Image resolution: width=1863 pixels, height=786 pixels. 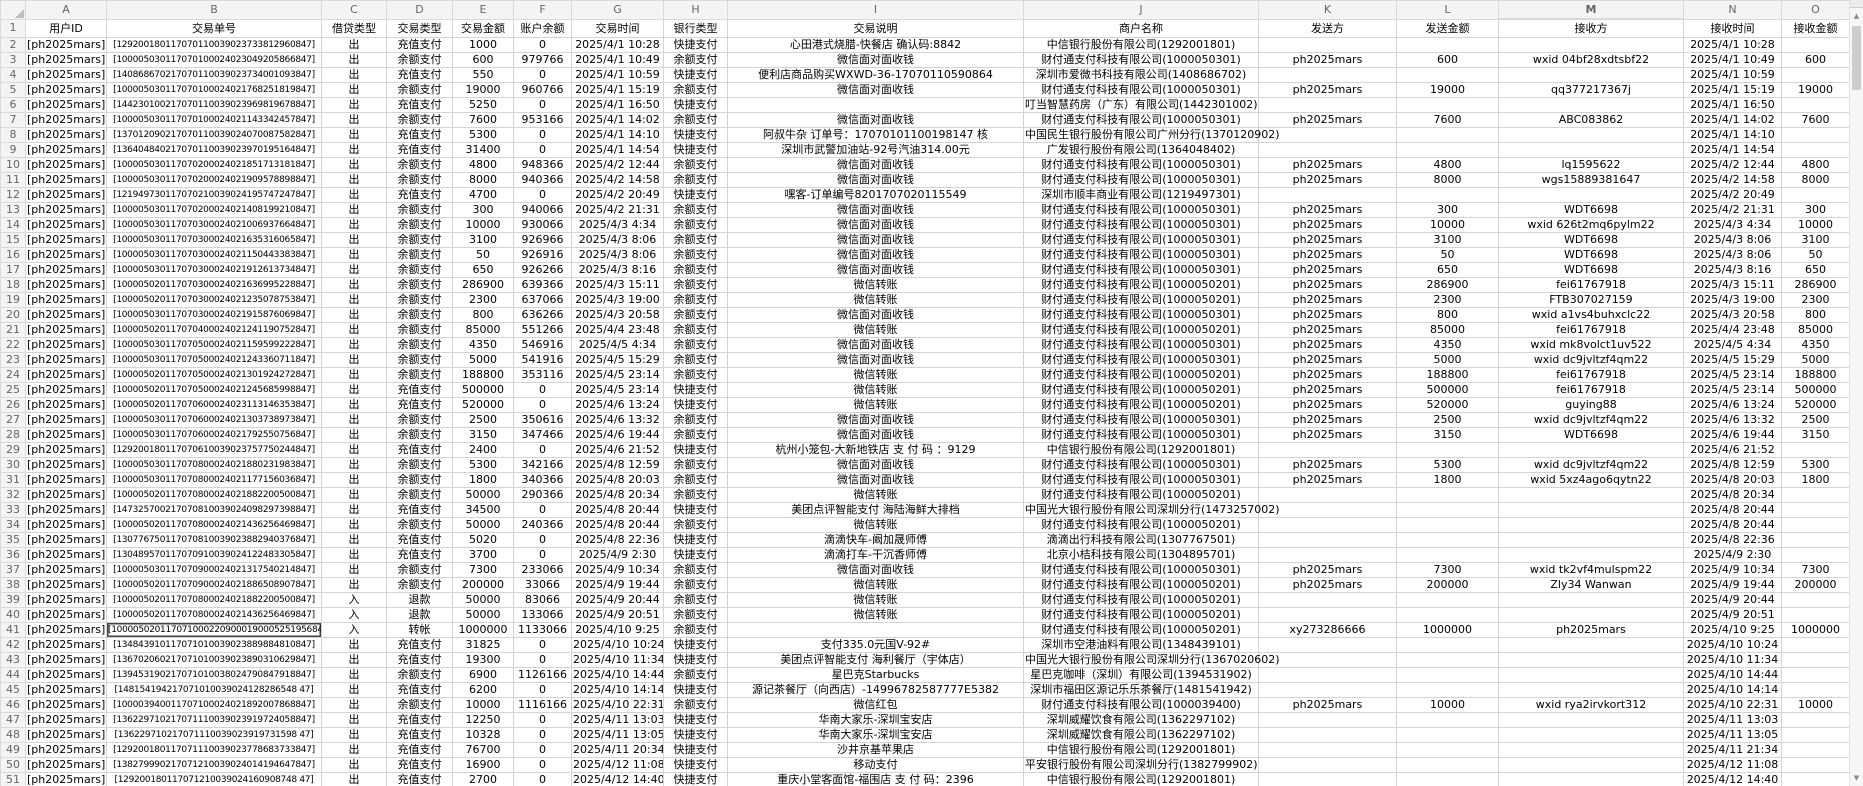 I want to click on cell-A9: [ph2025mars], so click(x=66, y=150).